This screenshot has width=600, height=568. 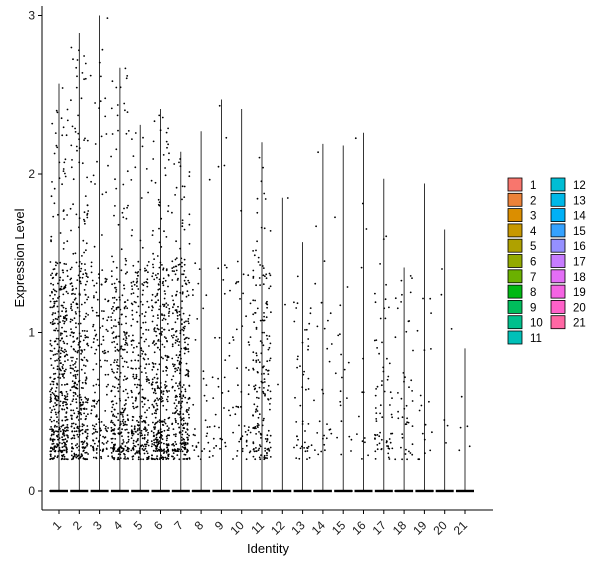 I want to click on legend-item-6: 6, so click(x=521, y=261).